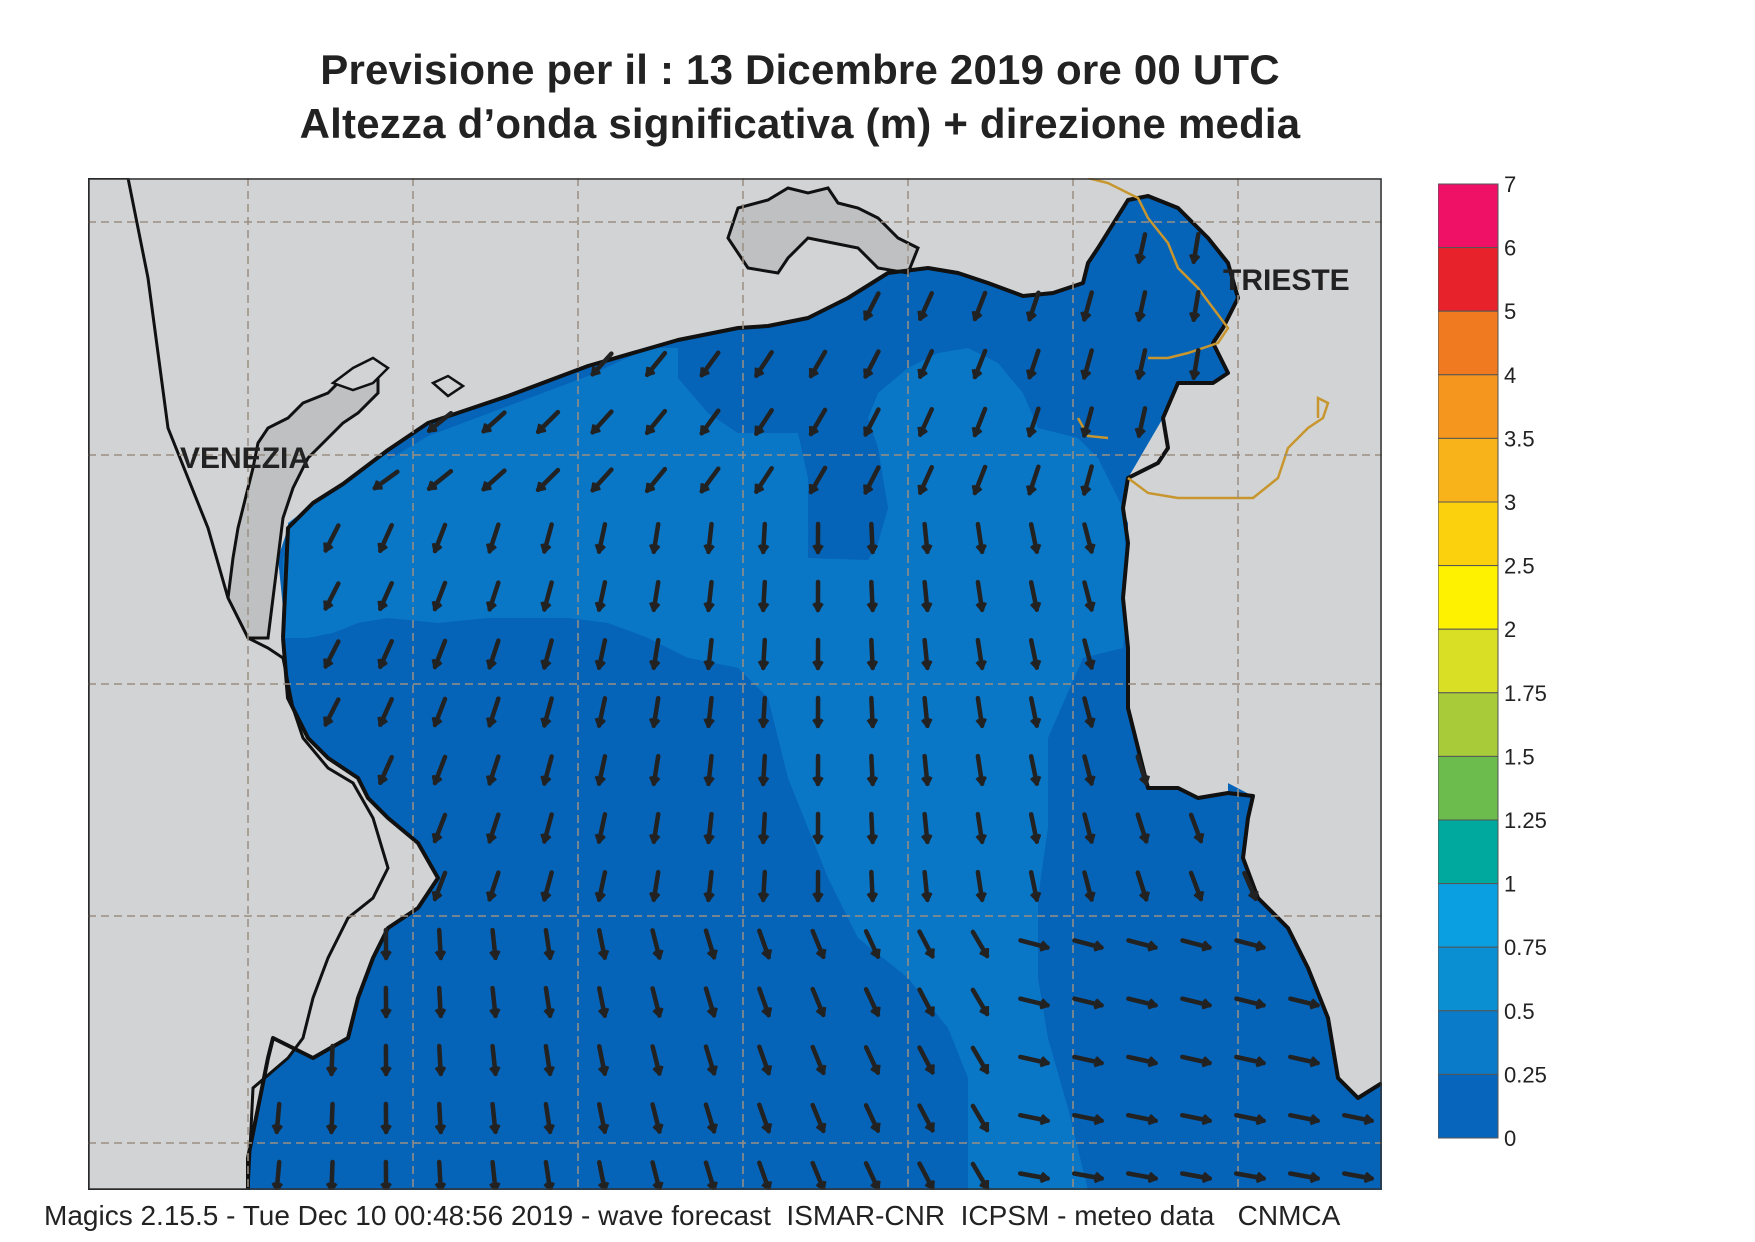 Image resolution: width=1755 pixels, height=1242 pixels. I want to click on color-legend: 7 6 5 4 3.5 3 2.5 2 1.75 1.5 1.25 1 0.75 0.5 0.25 0, so click(1492, 661).